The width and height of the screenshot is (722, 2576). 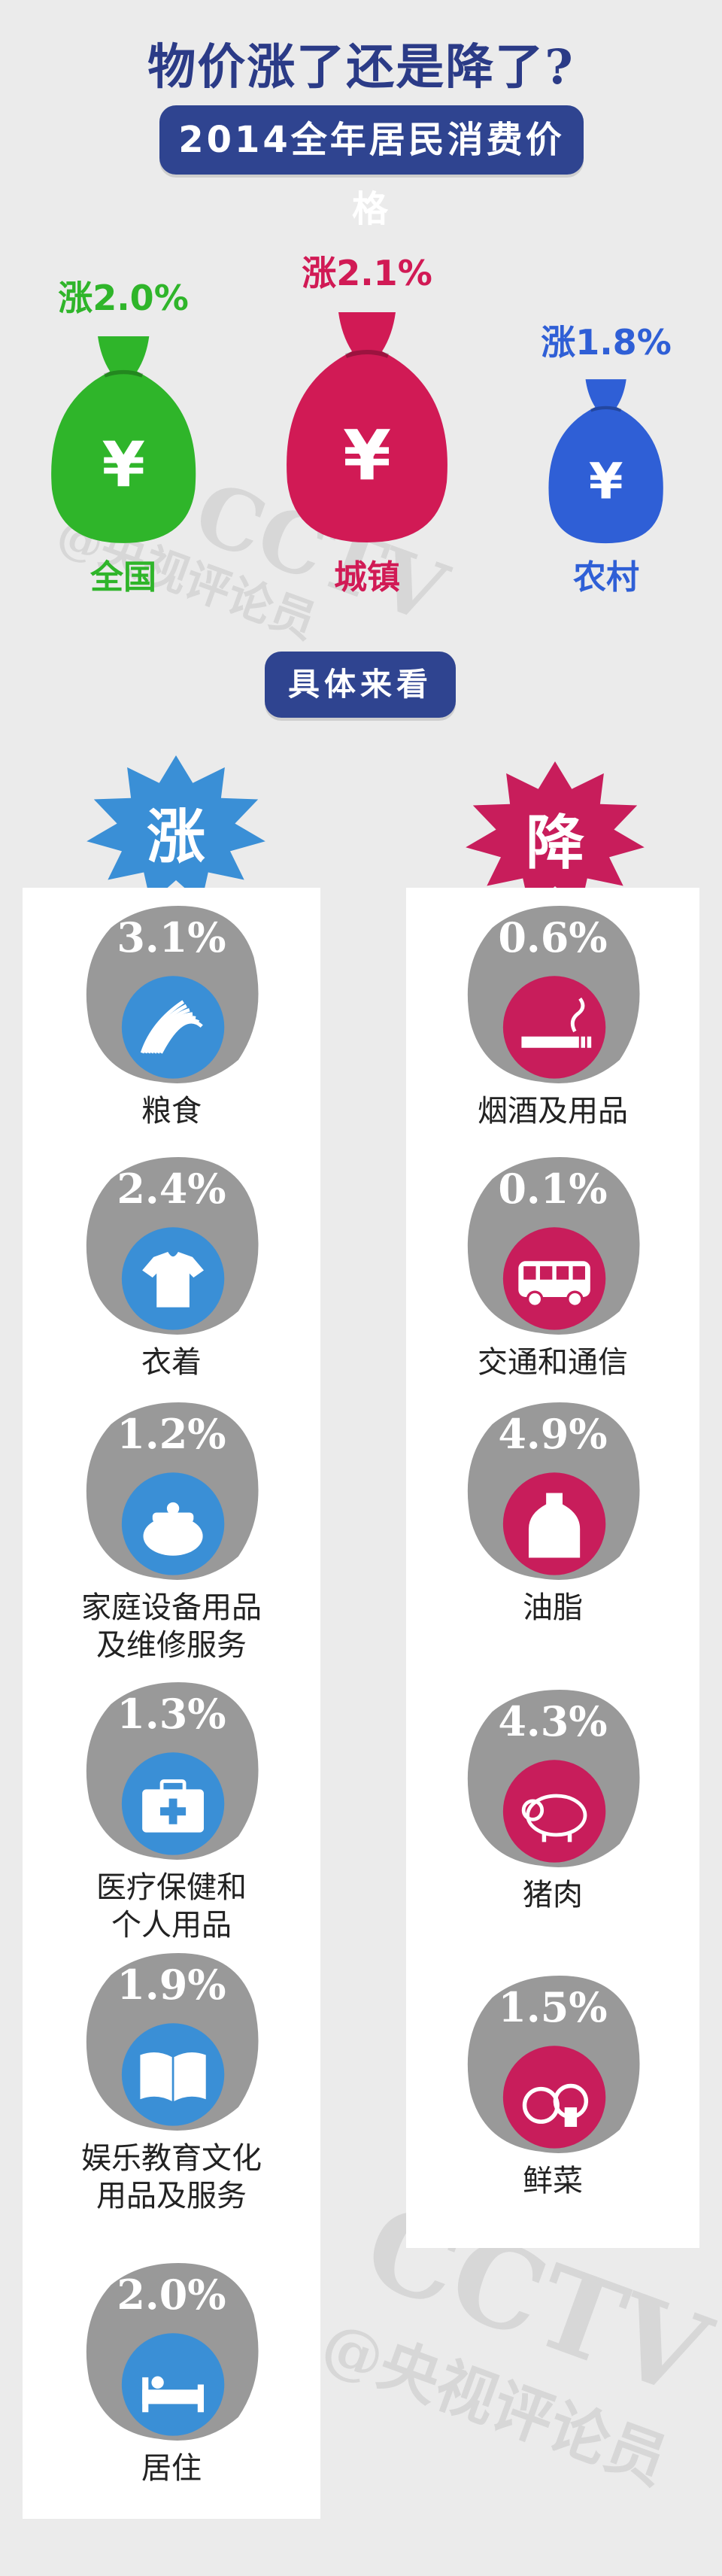 I want to click on list-item: 1.5%, so click(x=553, y=2063).